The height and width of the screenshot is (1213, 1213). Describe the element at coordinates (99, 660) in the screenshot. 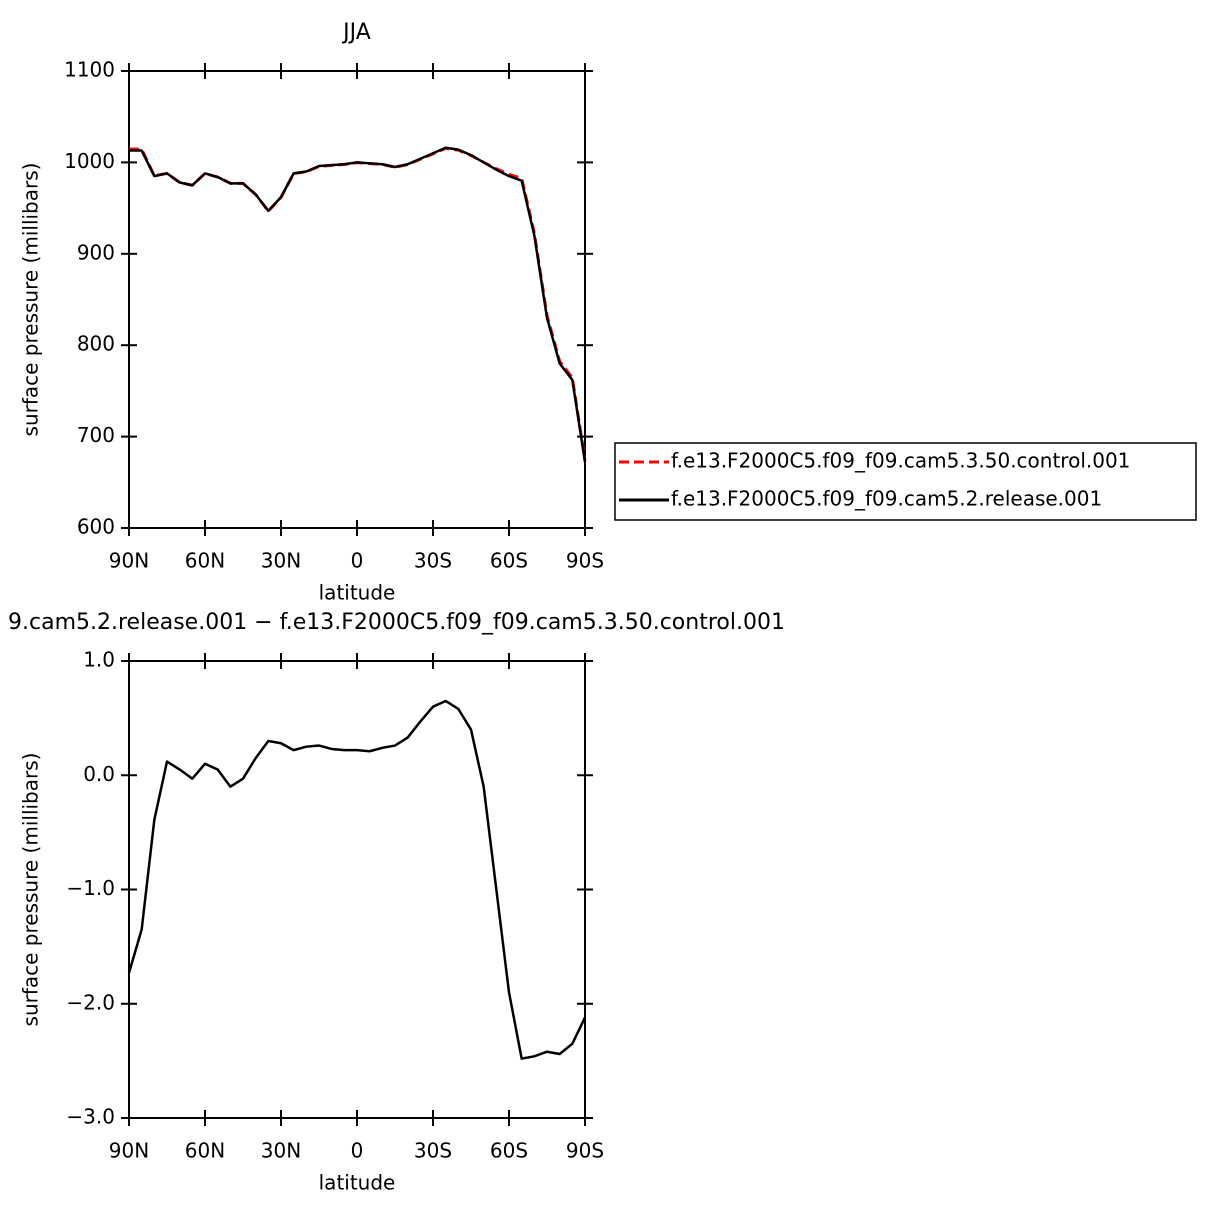

I see `y-tick-label: 1.0` at that location.